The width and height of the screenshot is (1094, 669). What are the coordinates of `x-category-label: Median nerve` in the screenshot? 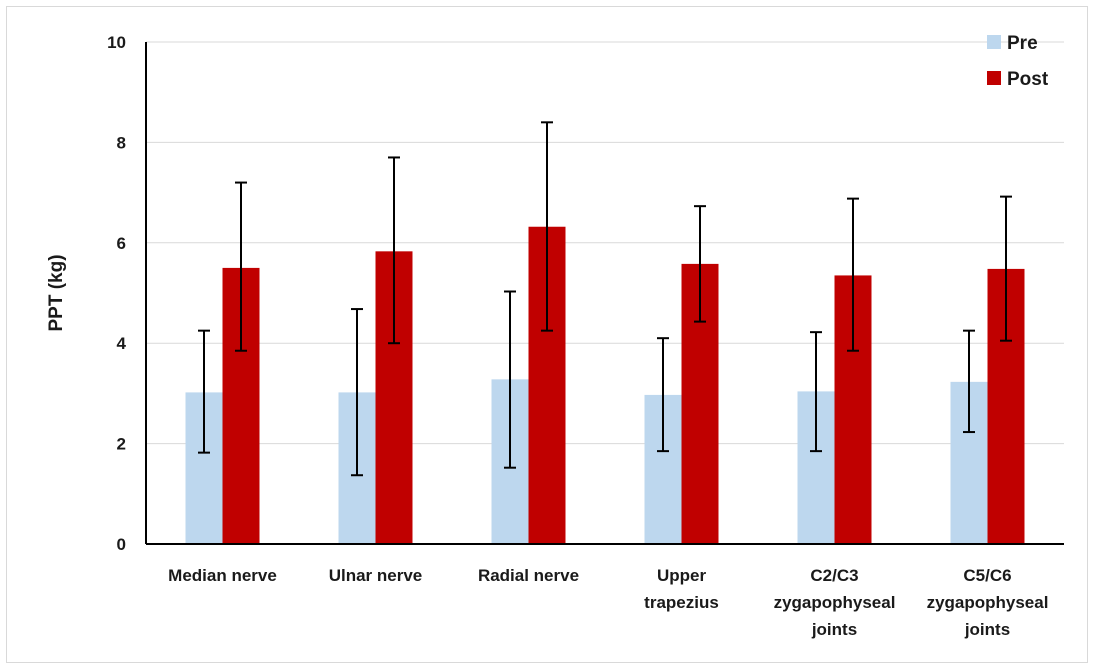 It's located at (222, 575).